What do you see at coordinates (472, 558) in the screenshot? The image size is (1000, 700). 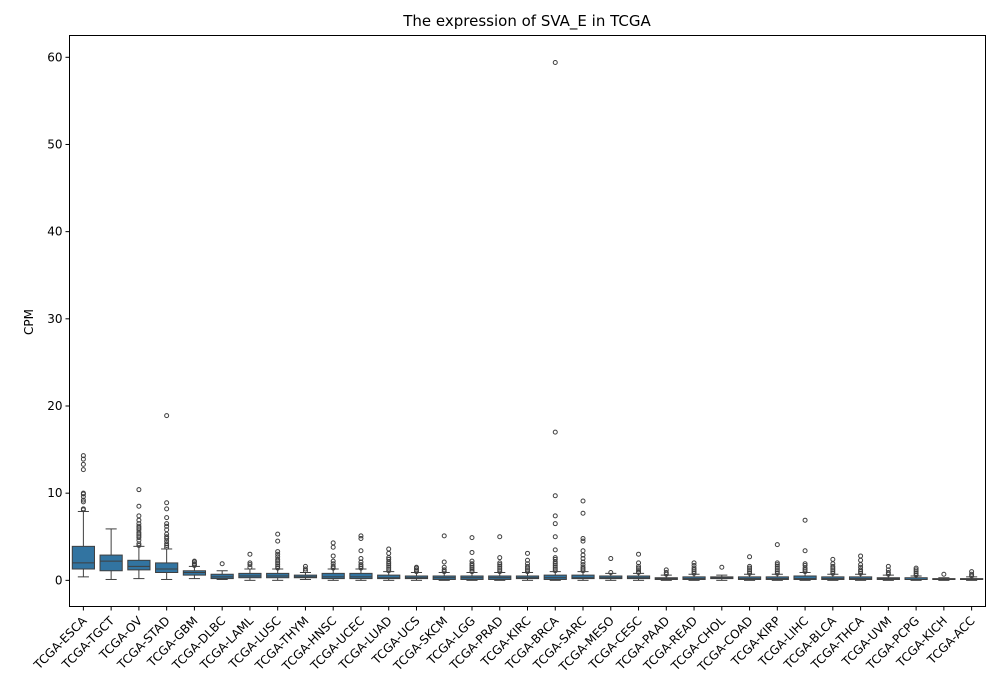 I see `box-tcga-lgg` at bounding box center [472, 558].